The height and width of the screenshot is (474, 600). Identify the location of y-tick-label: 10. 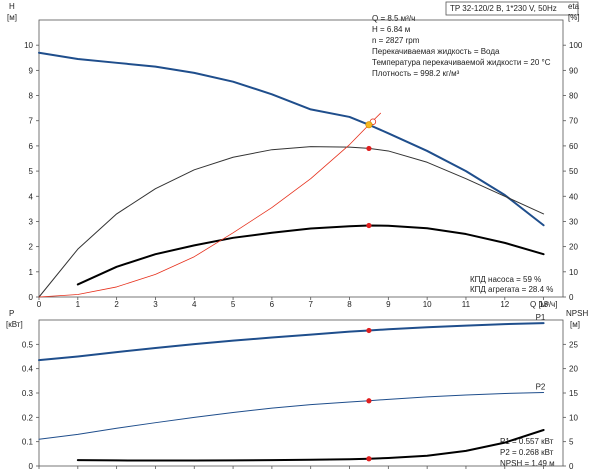
(28, 45).